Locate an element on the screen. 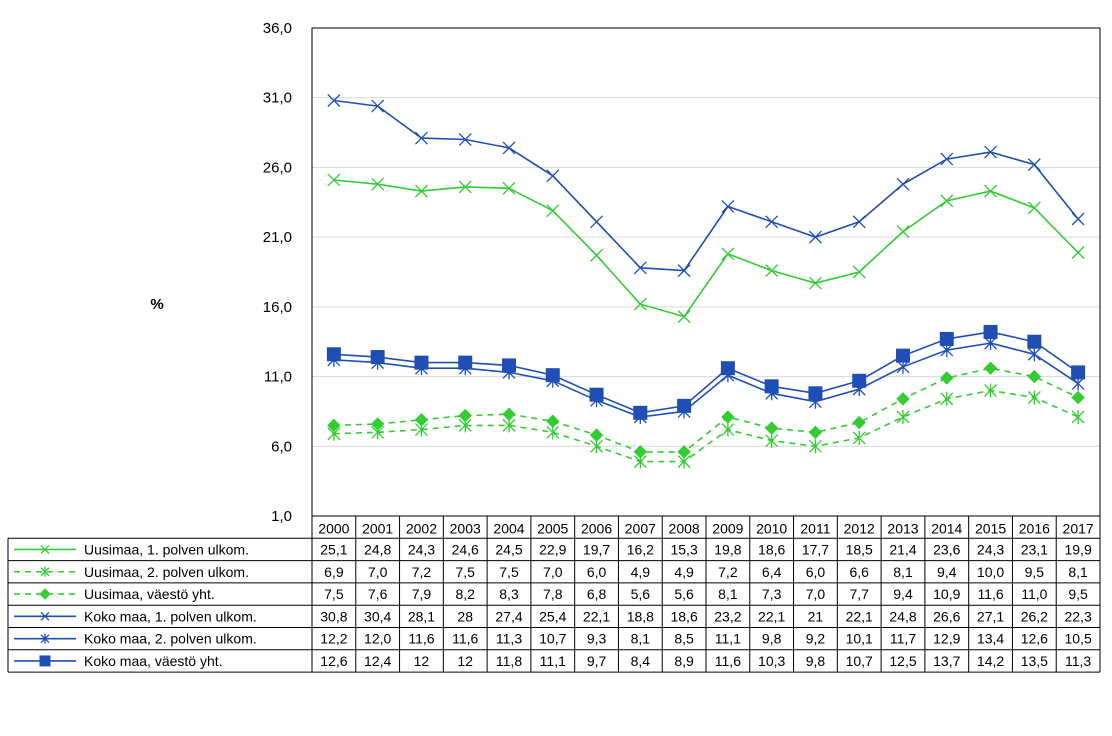 This screenshot has width=1112, height=736. data-label: 11,0 is located at coordinates (1034, 594).